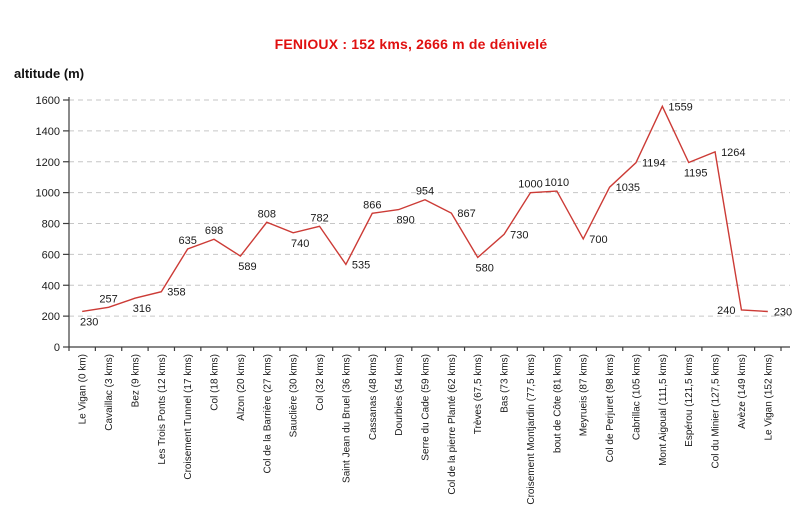 This screenshot has width=800, height=530. I want to click on data-label: 954, so click(425, 192).